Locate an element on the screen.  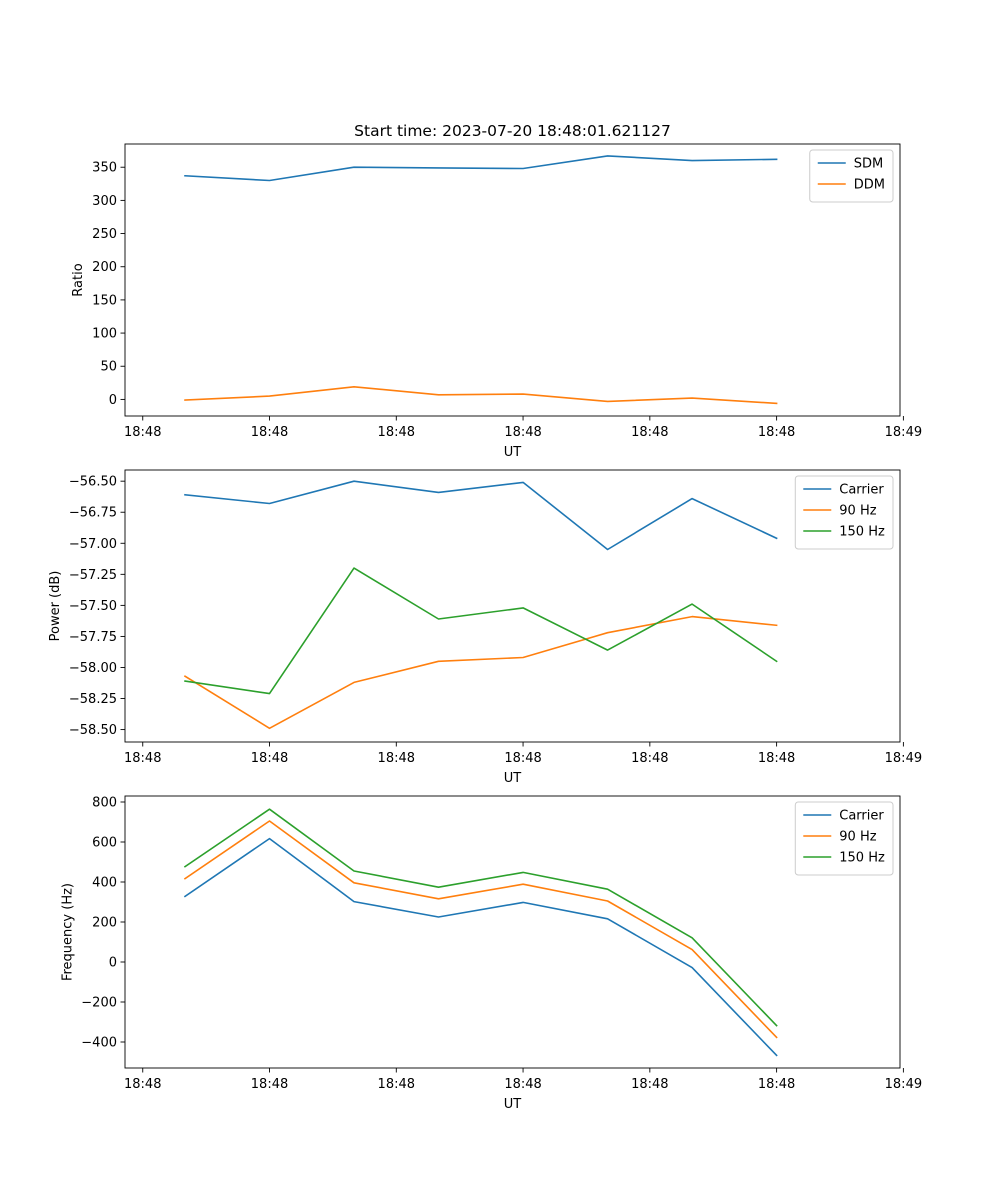
y-tick-label: −57.00 is located at coordinates (93, 544).